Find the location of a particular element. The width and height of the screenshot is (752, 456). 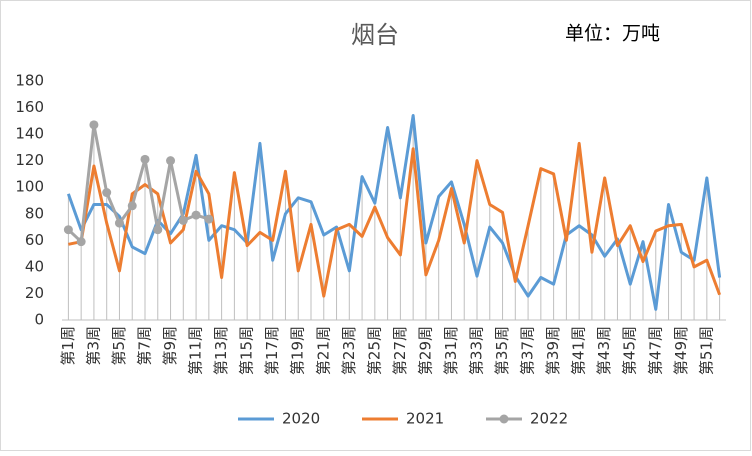

y-tick-label: 40 is located at coordinates (34, 266).